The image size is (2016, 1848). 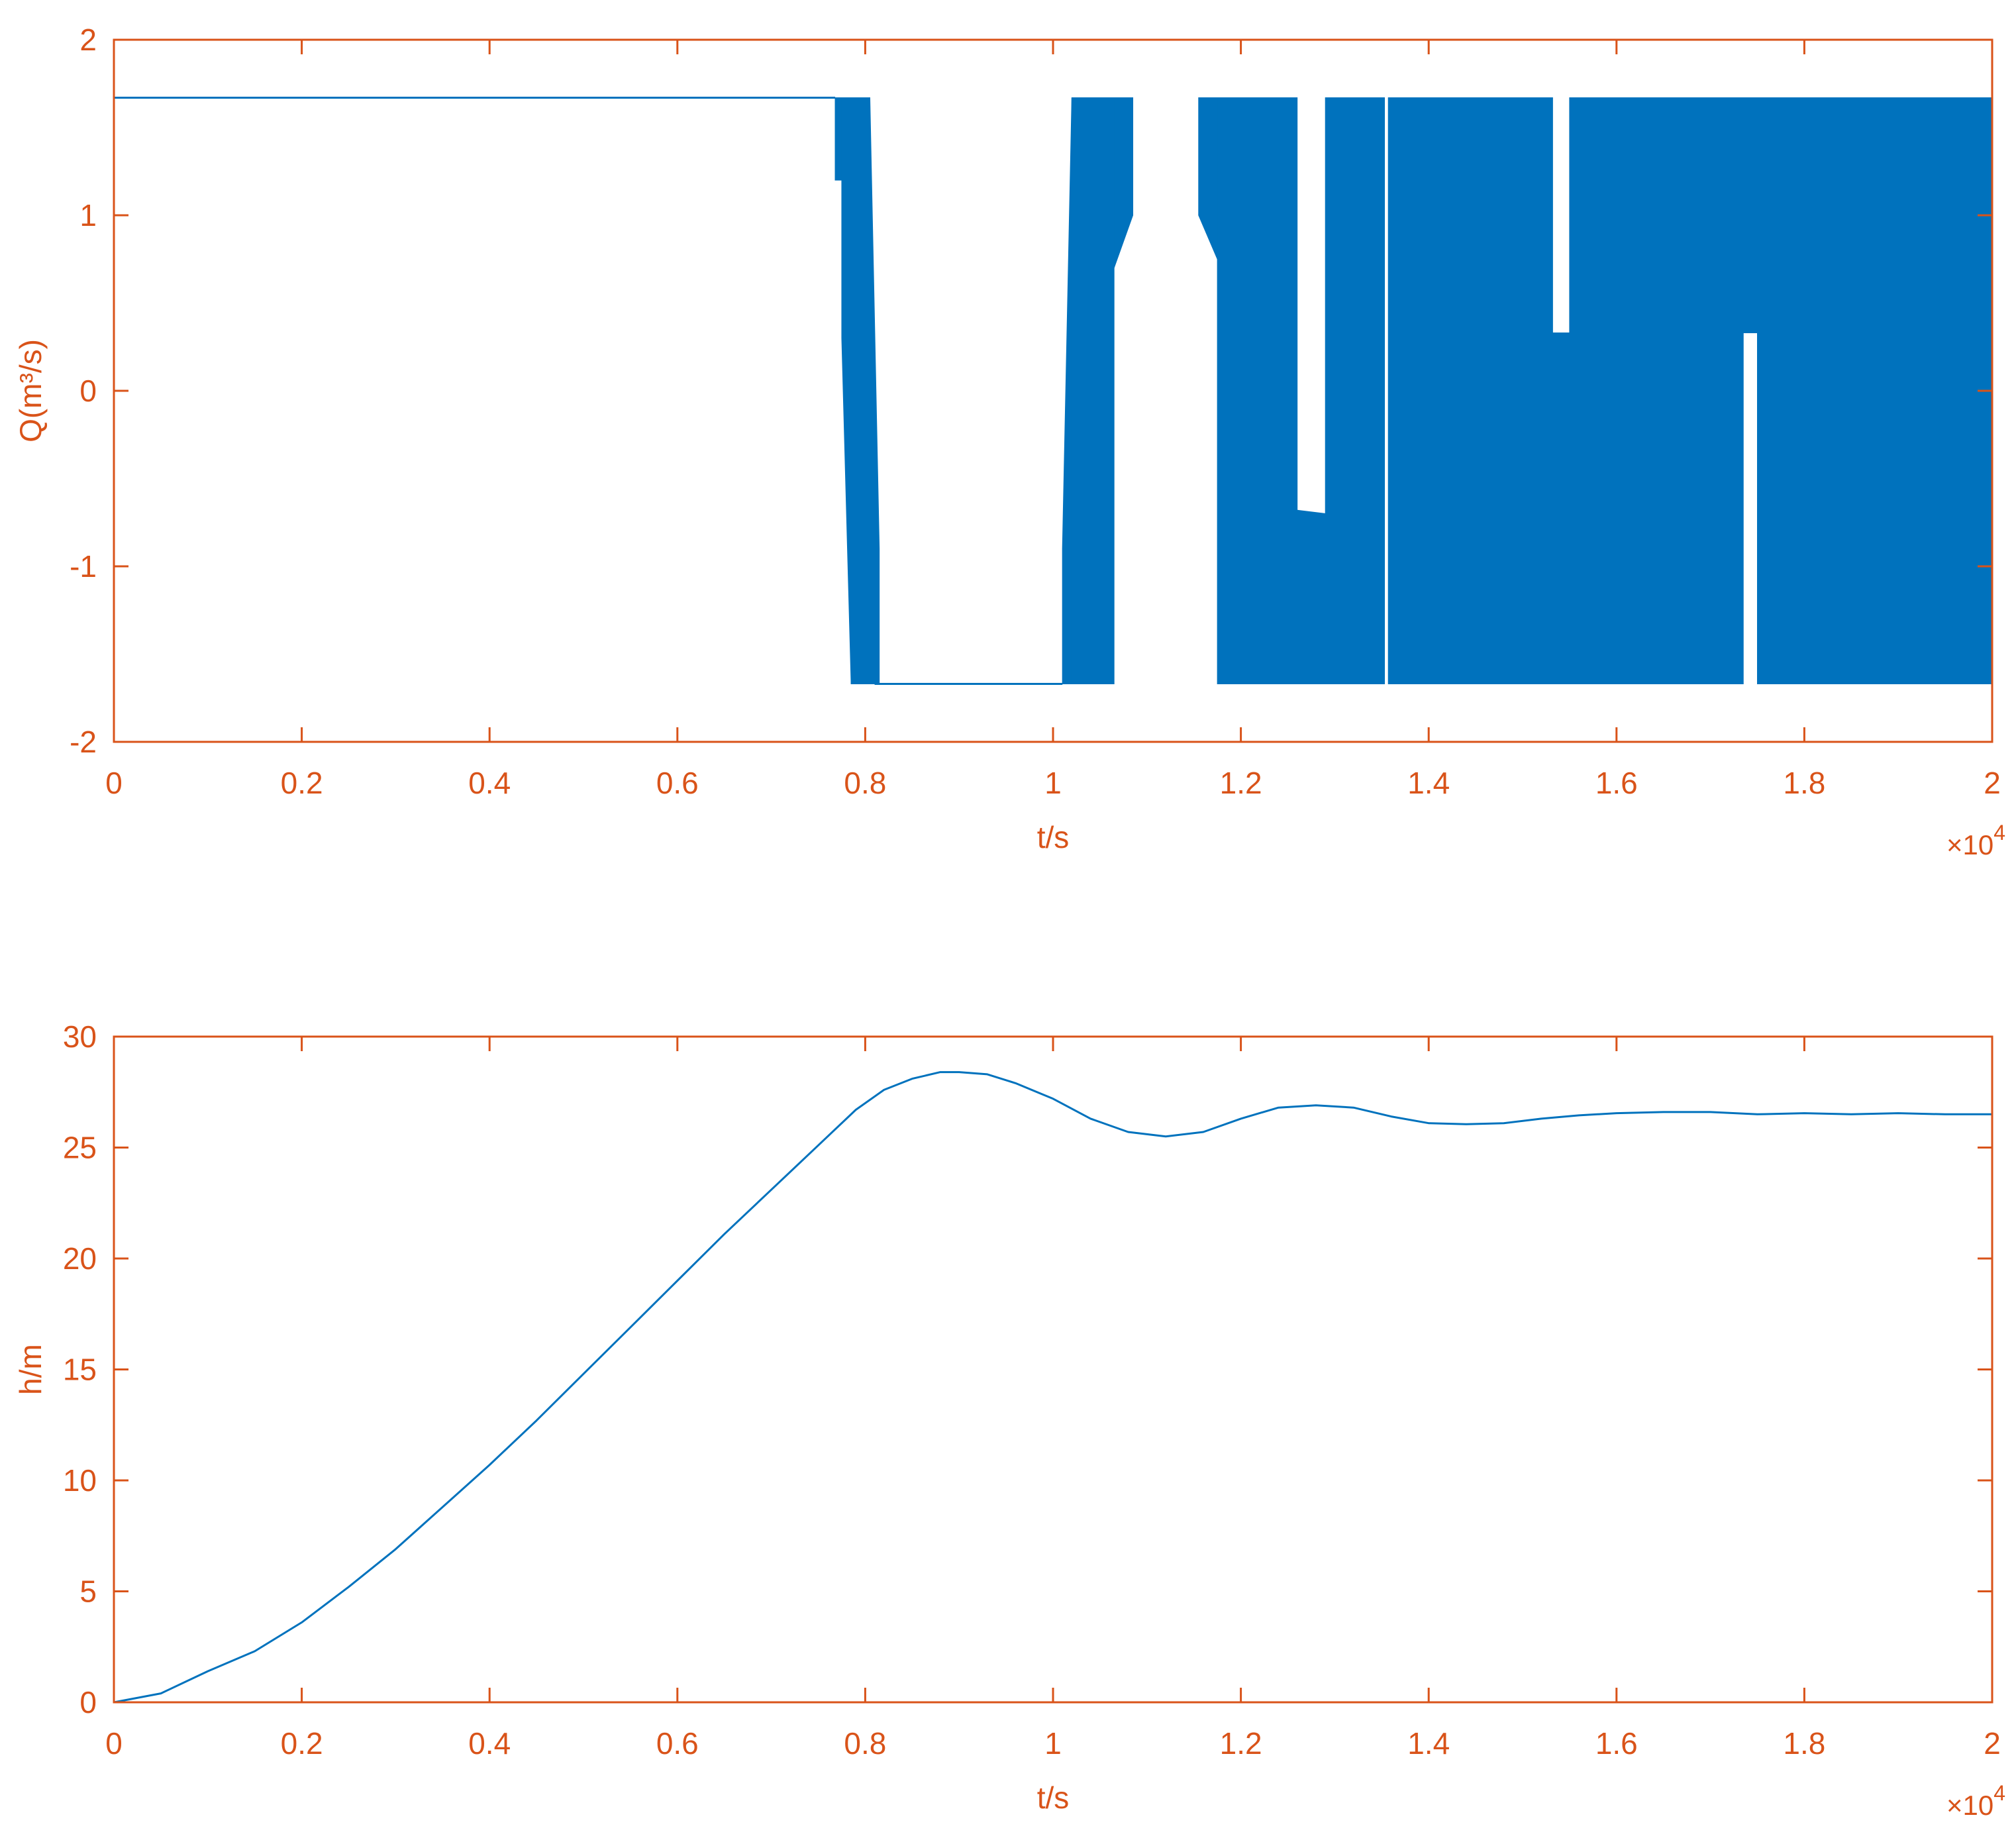 I want to click on flow-rate-x-tick-label: 1, so click(x=1053, y=783).